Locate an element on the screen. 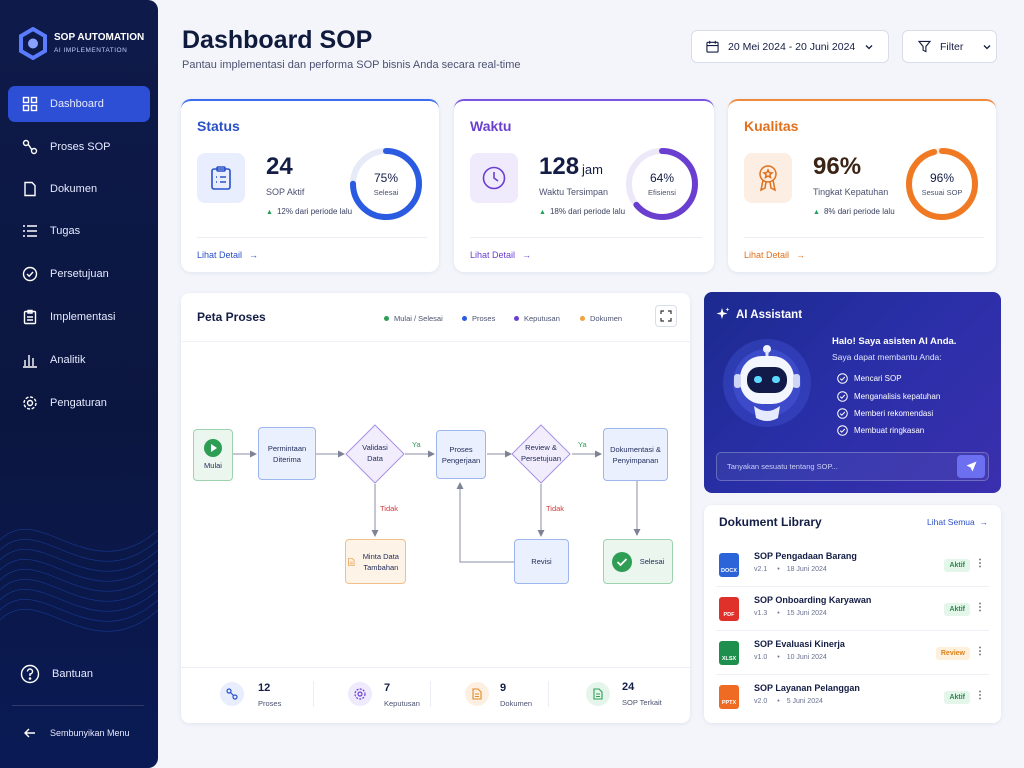 The height and width of the screenshot is (768, 1024). see-all-link: Lihat Semua → is located at coordinates (957, 522).